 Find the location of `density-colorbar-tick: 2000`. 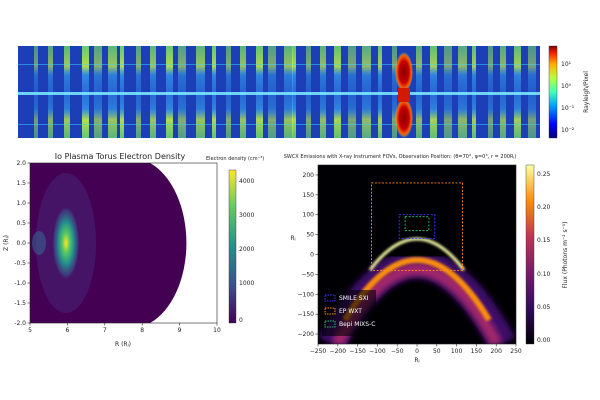

density-colorbar-tick: 2000 is located at coordinates (246, 249).